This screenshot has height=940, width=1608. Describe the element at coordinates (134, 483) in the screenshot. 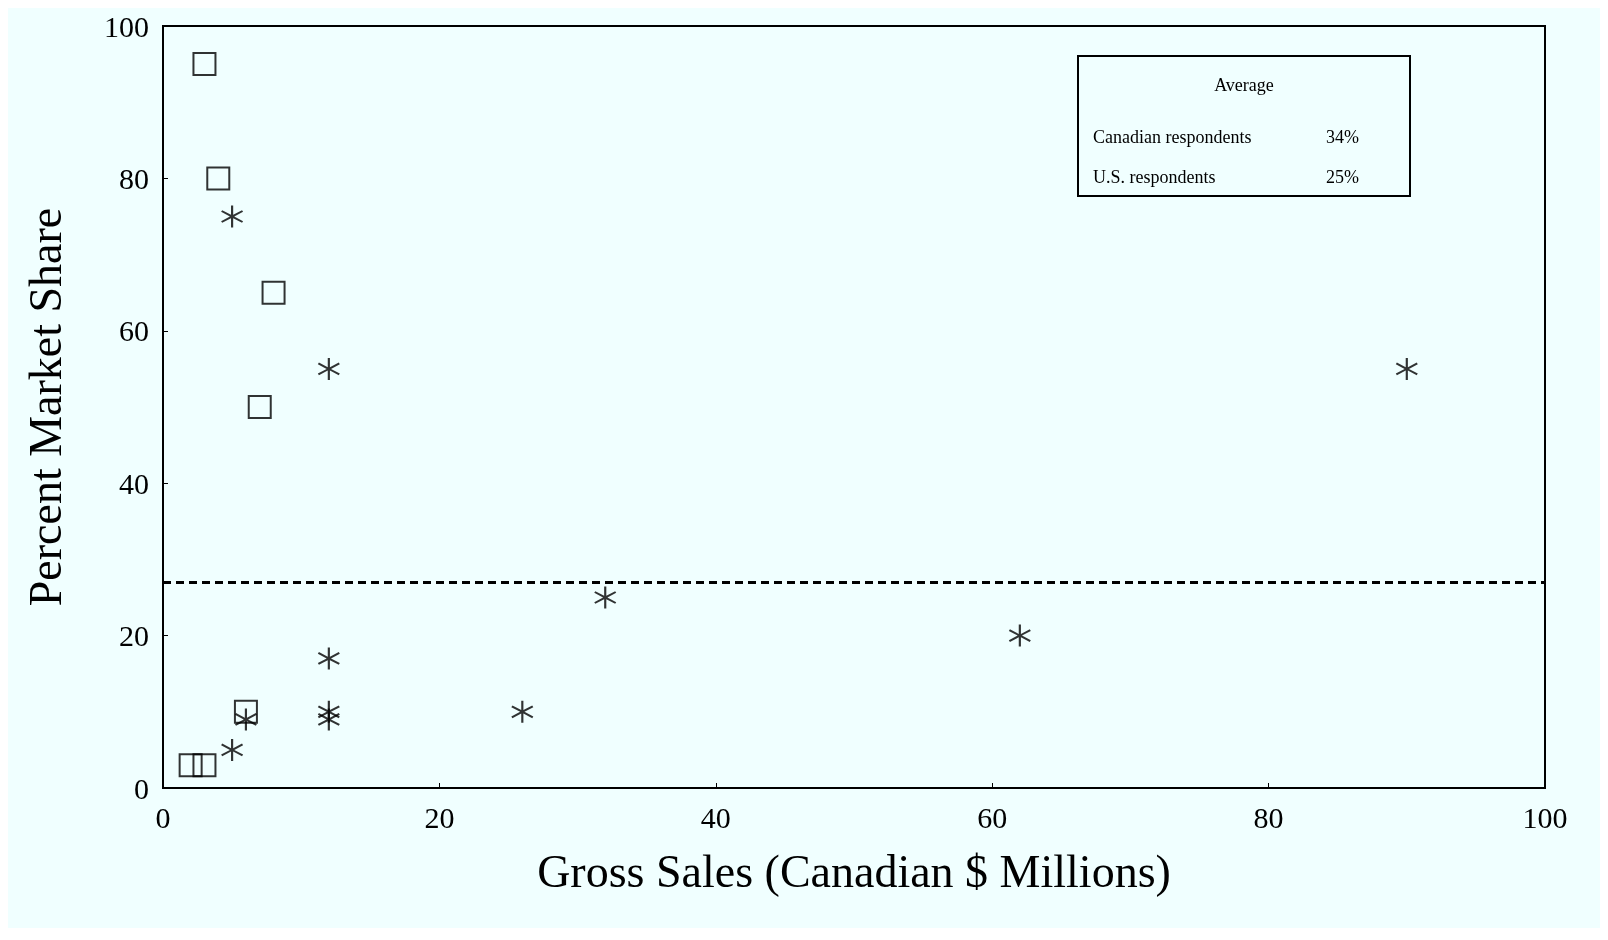

I see `y-tick-label: 40` at that location.